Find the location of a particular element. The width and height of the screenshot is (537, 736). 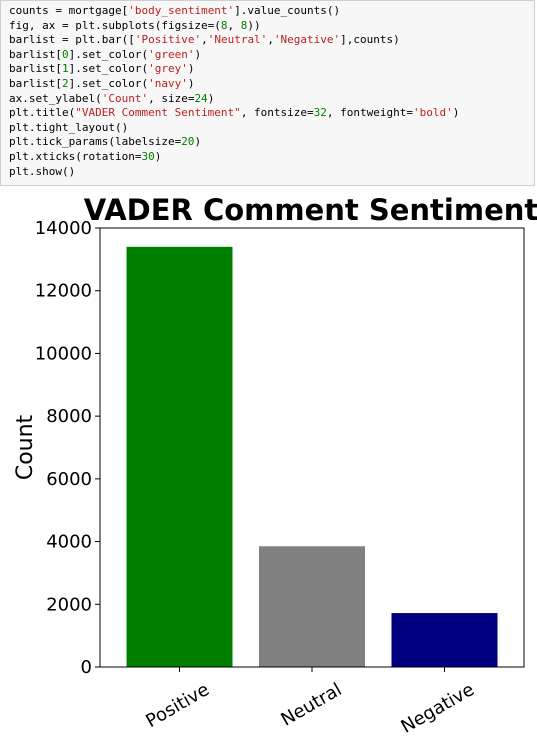

code-token: ],counts) is located at coordinates (370, 39).